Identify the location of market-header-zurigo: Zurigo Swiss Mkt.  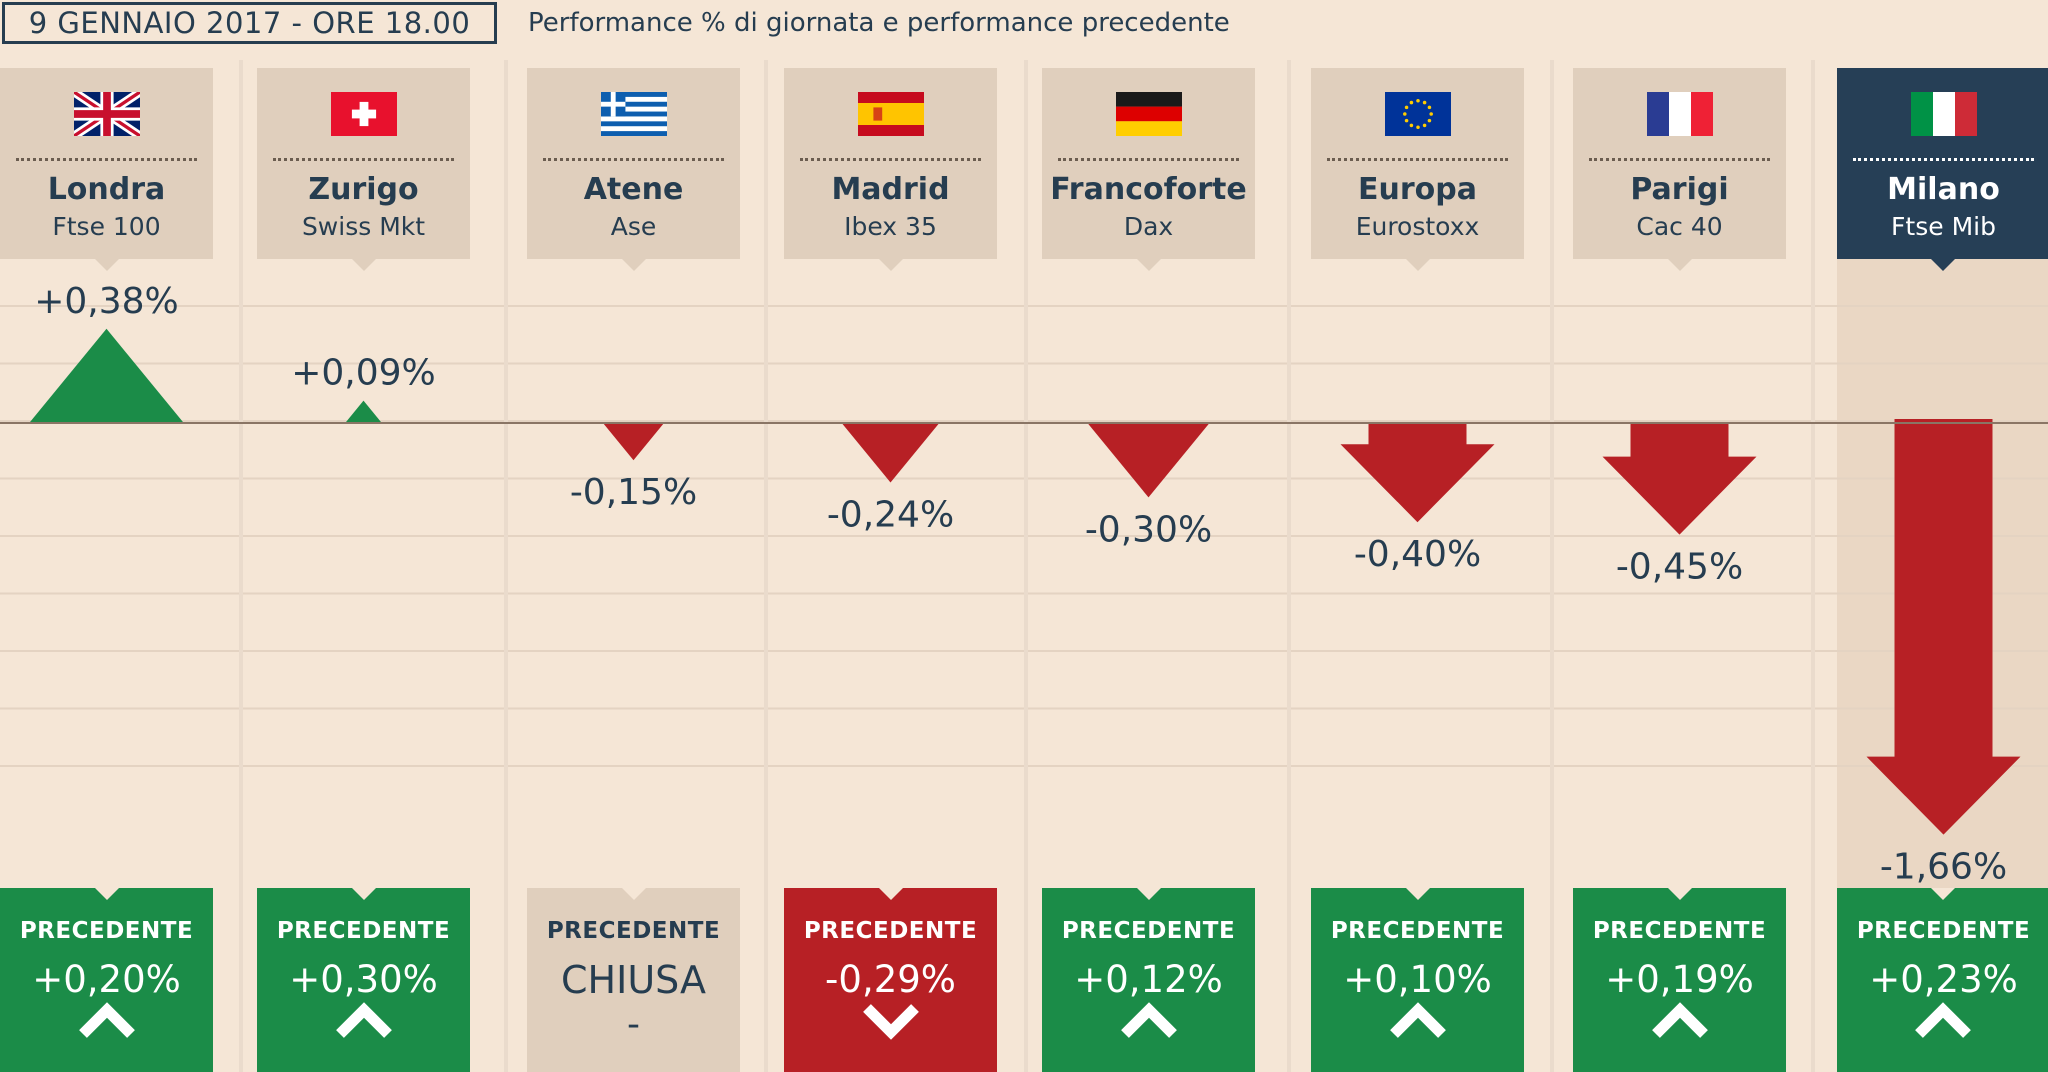
(363, 169).